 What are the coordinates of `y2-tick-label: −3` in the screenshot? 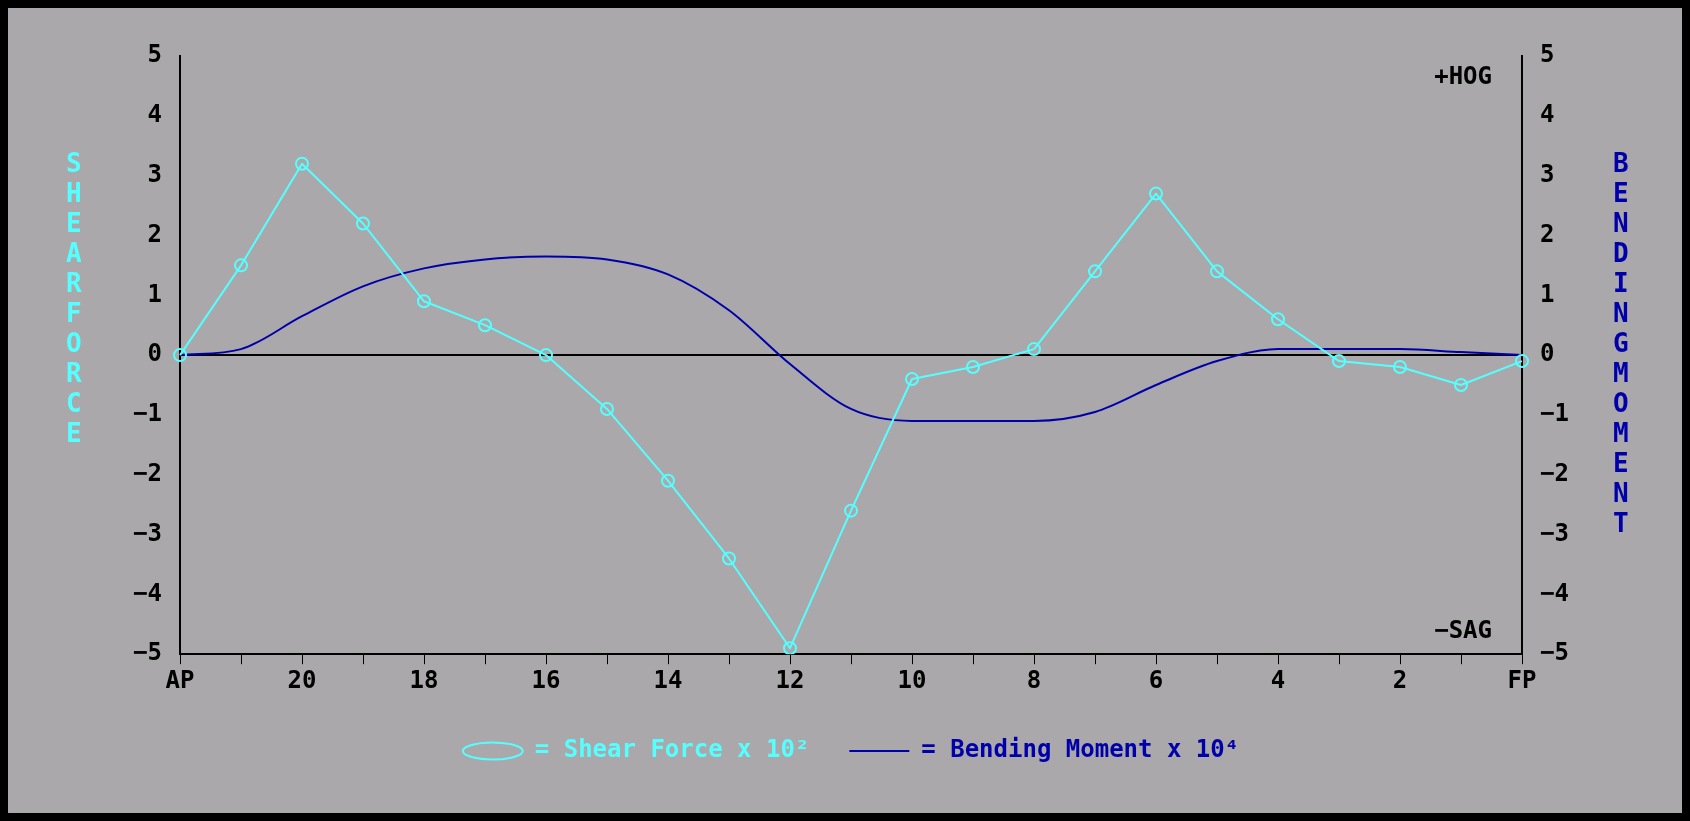 It's located at (1554, 532).